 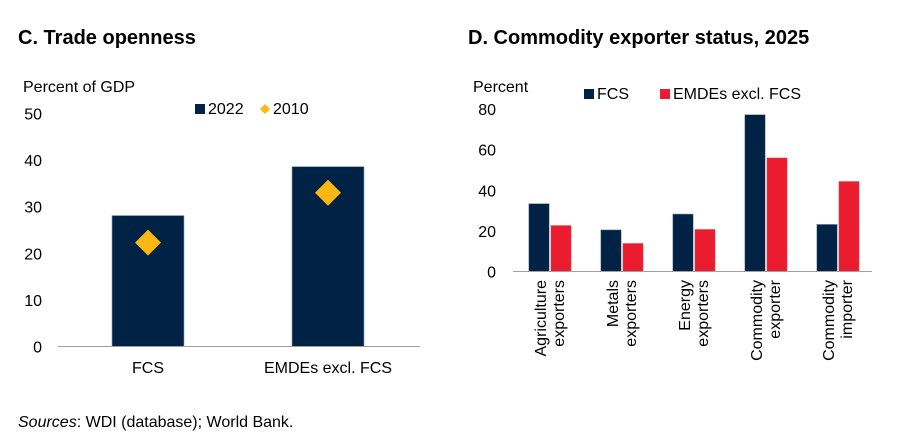 What do you see at coordinates (639, 38) in the screenshot?
I see `chart-d-title: D. Commodity exporter status, 2025` at bounding box center [639, 38].